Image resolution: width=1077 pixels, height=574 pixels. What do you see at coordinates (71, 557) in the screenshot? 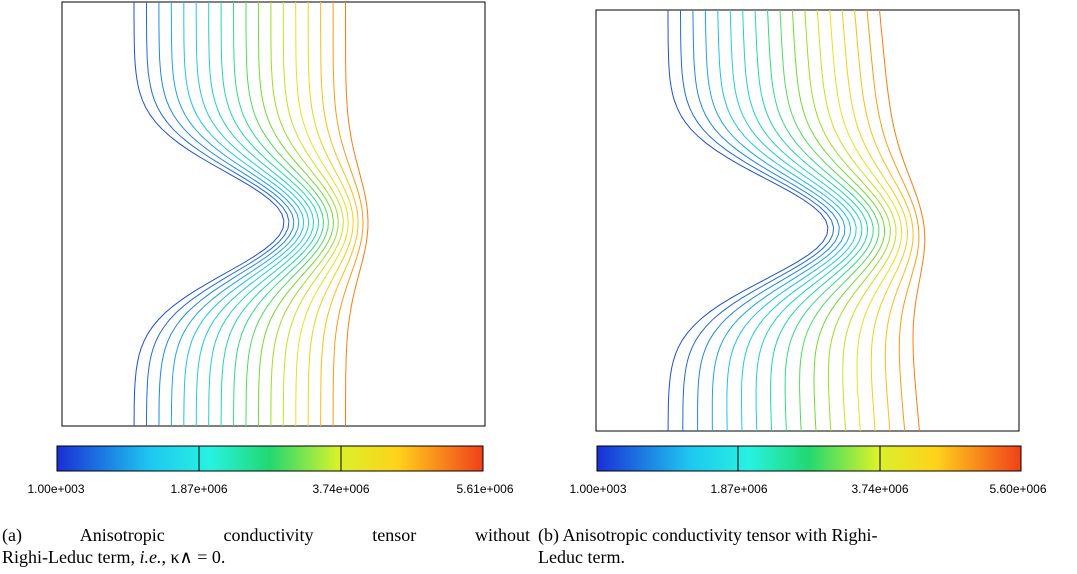
I see `caption-text: Righi-Leduc term,` at bounding box center [71, 557].